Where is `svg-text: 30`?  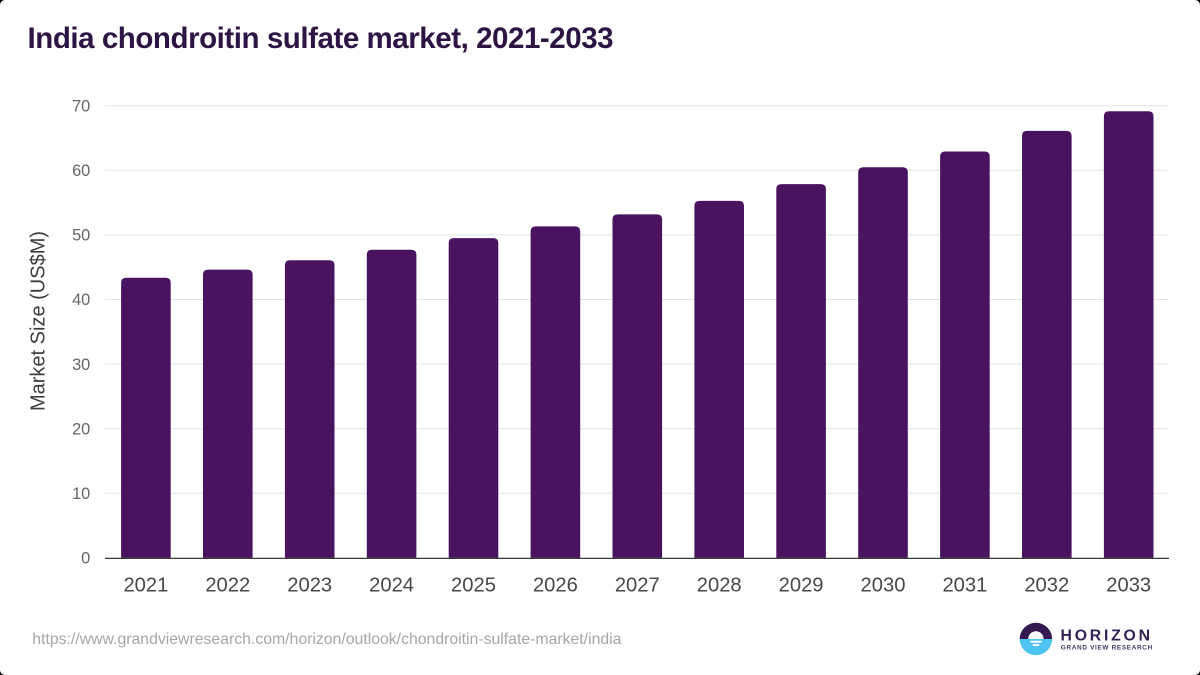 svg-text: 30 is located at coordinates (81, 365).